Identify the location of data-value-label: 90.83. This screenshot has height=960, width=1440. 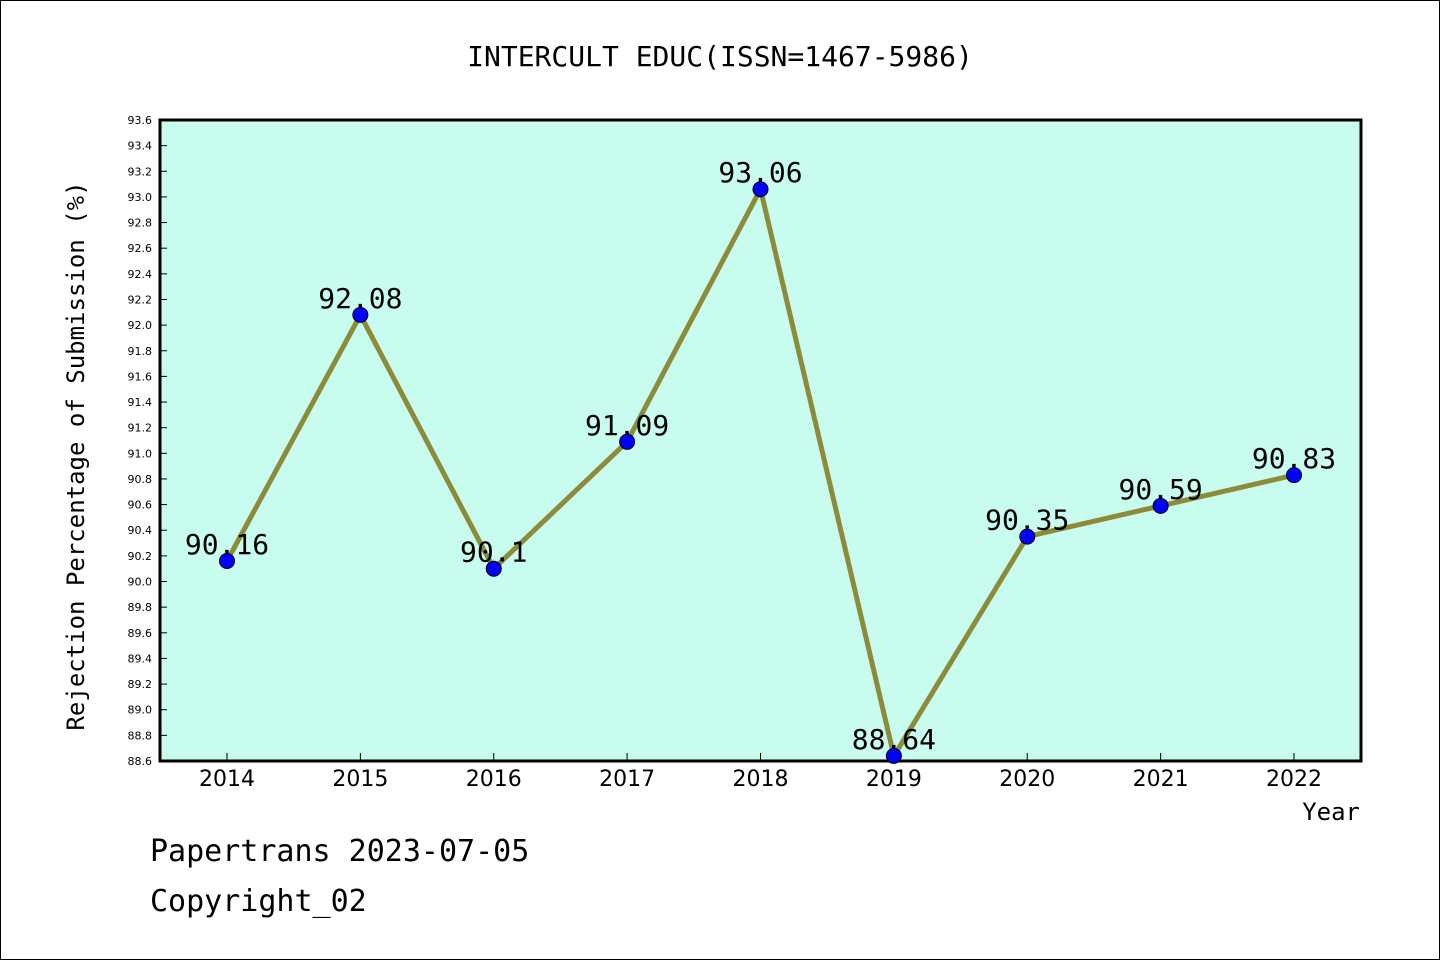
(1294, 458).